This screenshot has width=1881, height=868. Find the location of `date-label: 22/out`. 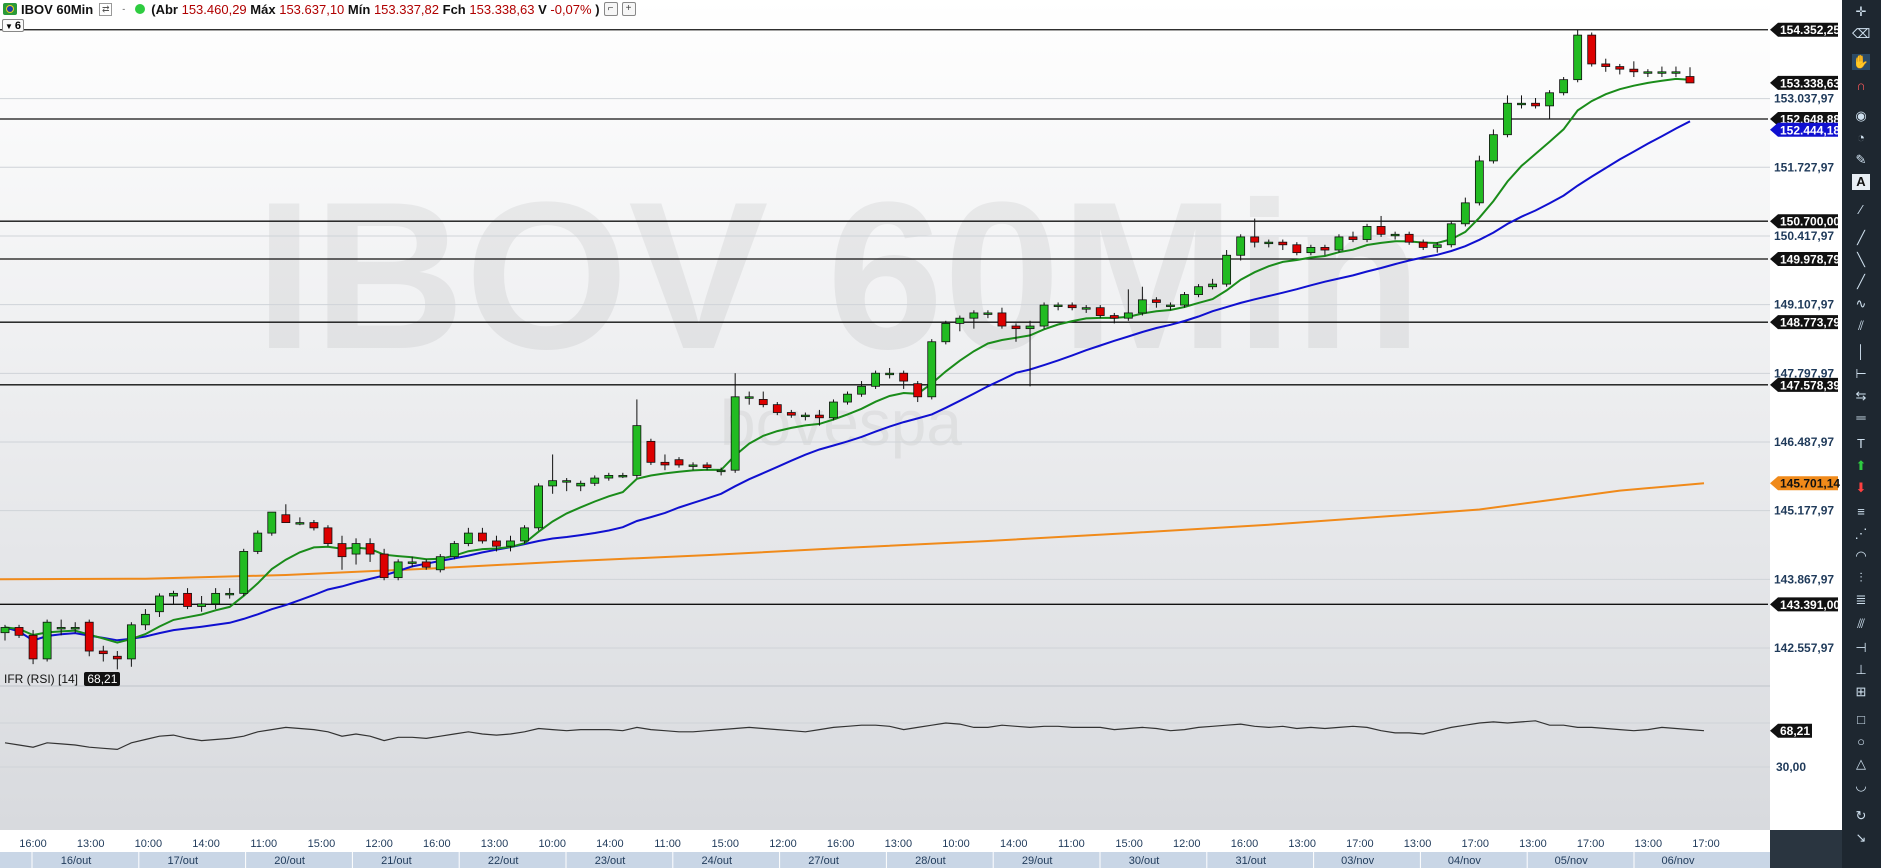

date-label: 22/out is located at coordinates (503, 861).